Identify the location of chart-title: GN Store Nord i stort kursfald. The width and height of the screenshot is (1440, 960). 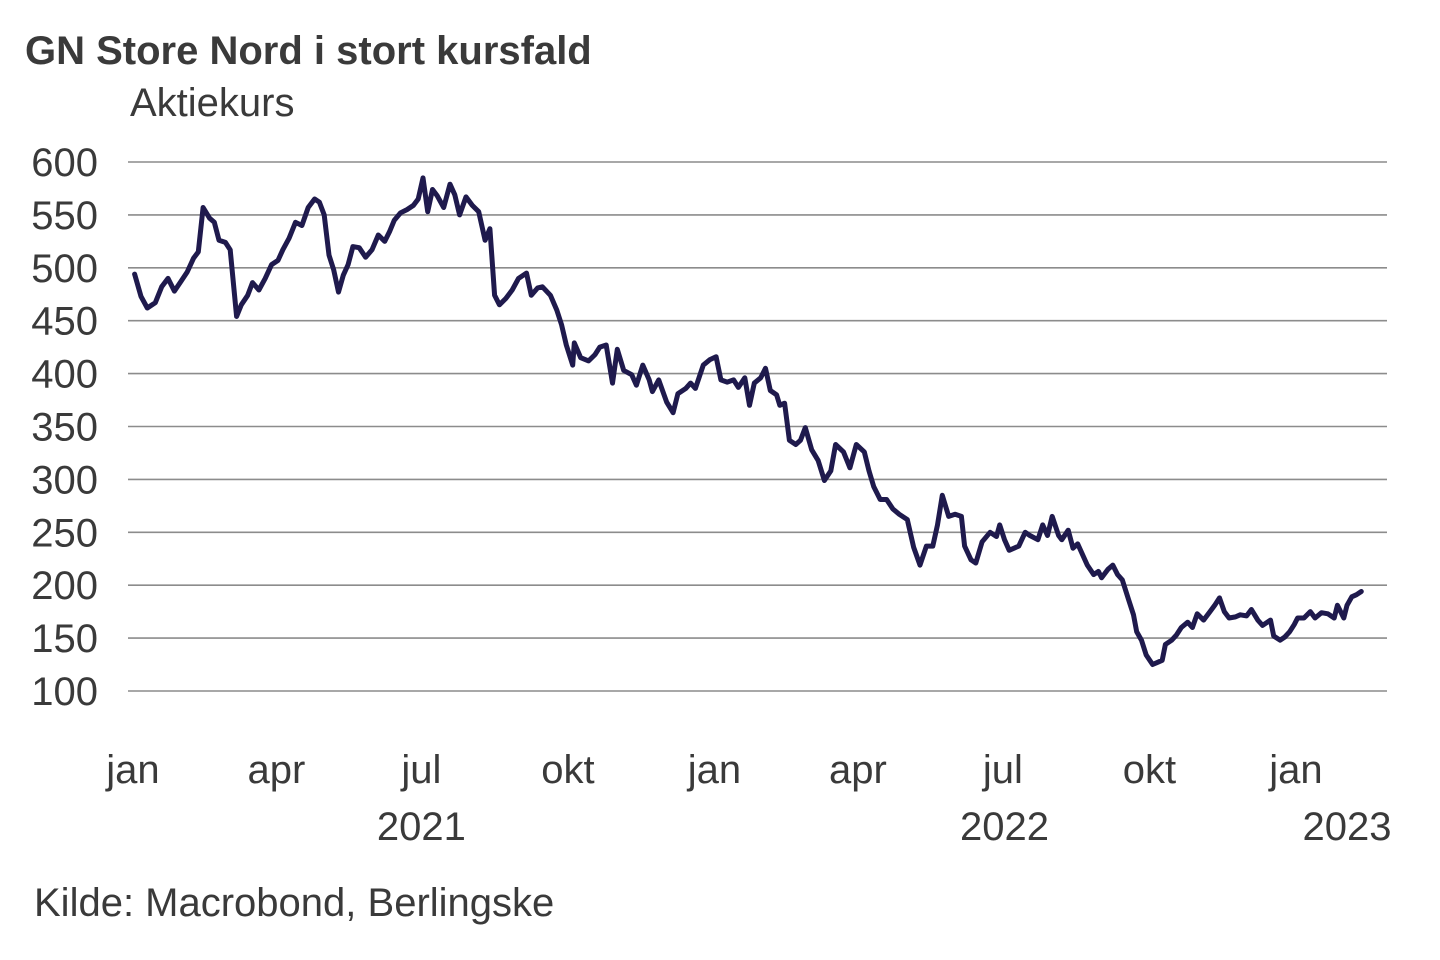
(308, 51).